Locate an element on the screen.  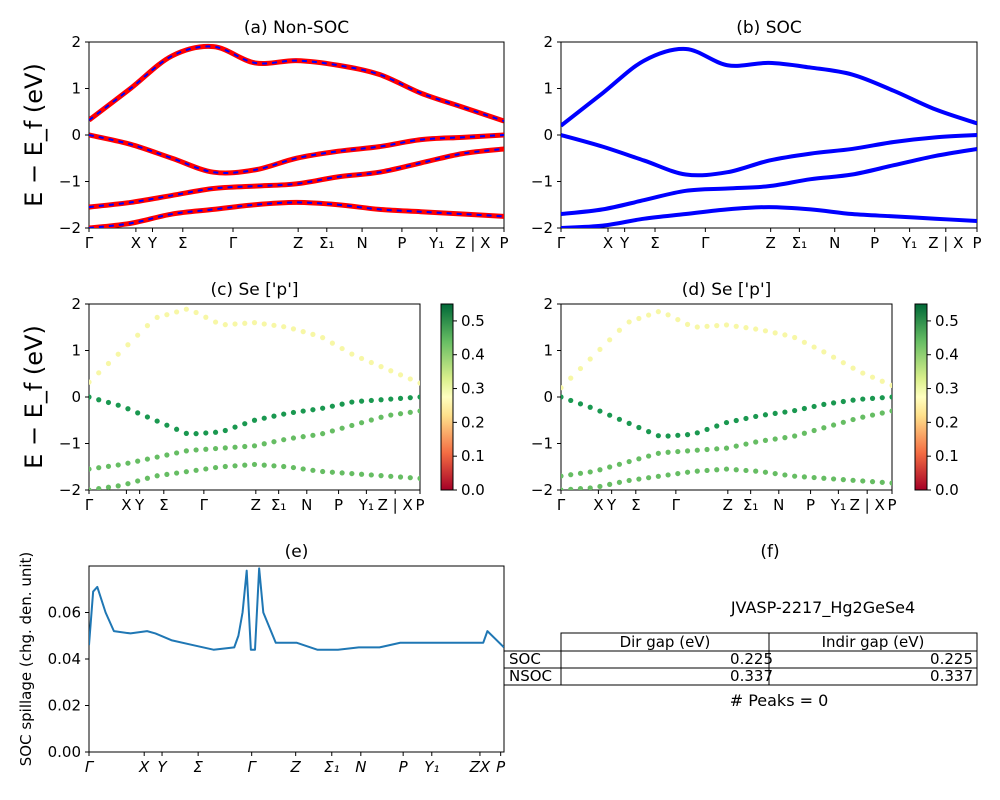
panel-d-xtick-label: N is located at coordinates (778, 505).